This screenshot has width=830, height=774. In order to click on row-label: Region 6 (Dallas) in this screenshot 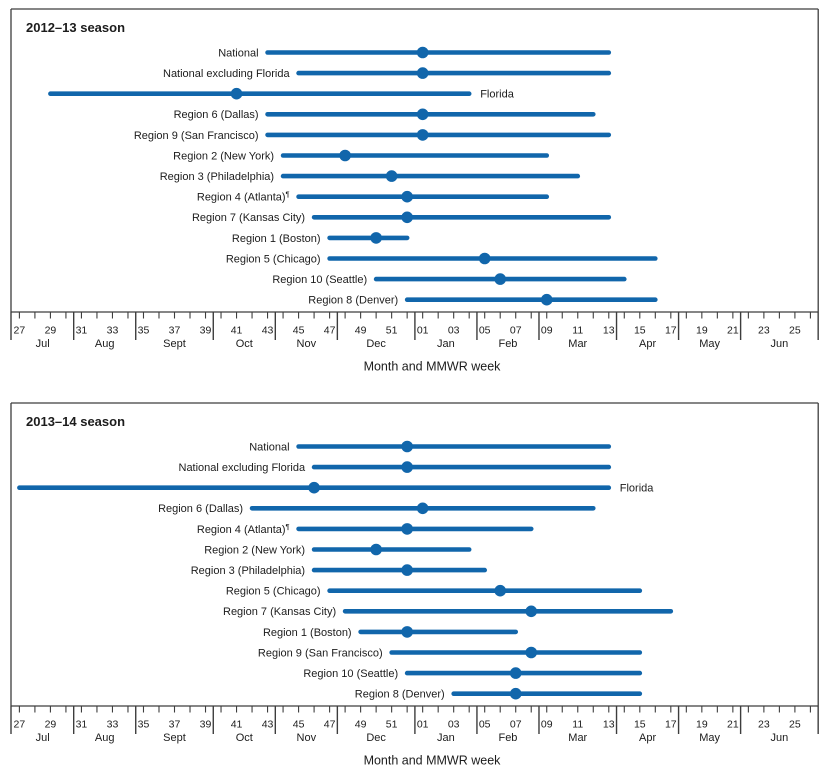, I will do `click(216, 115)`.